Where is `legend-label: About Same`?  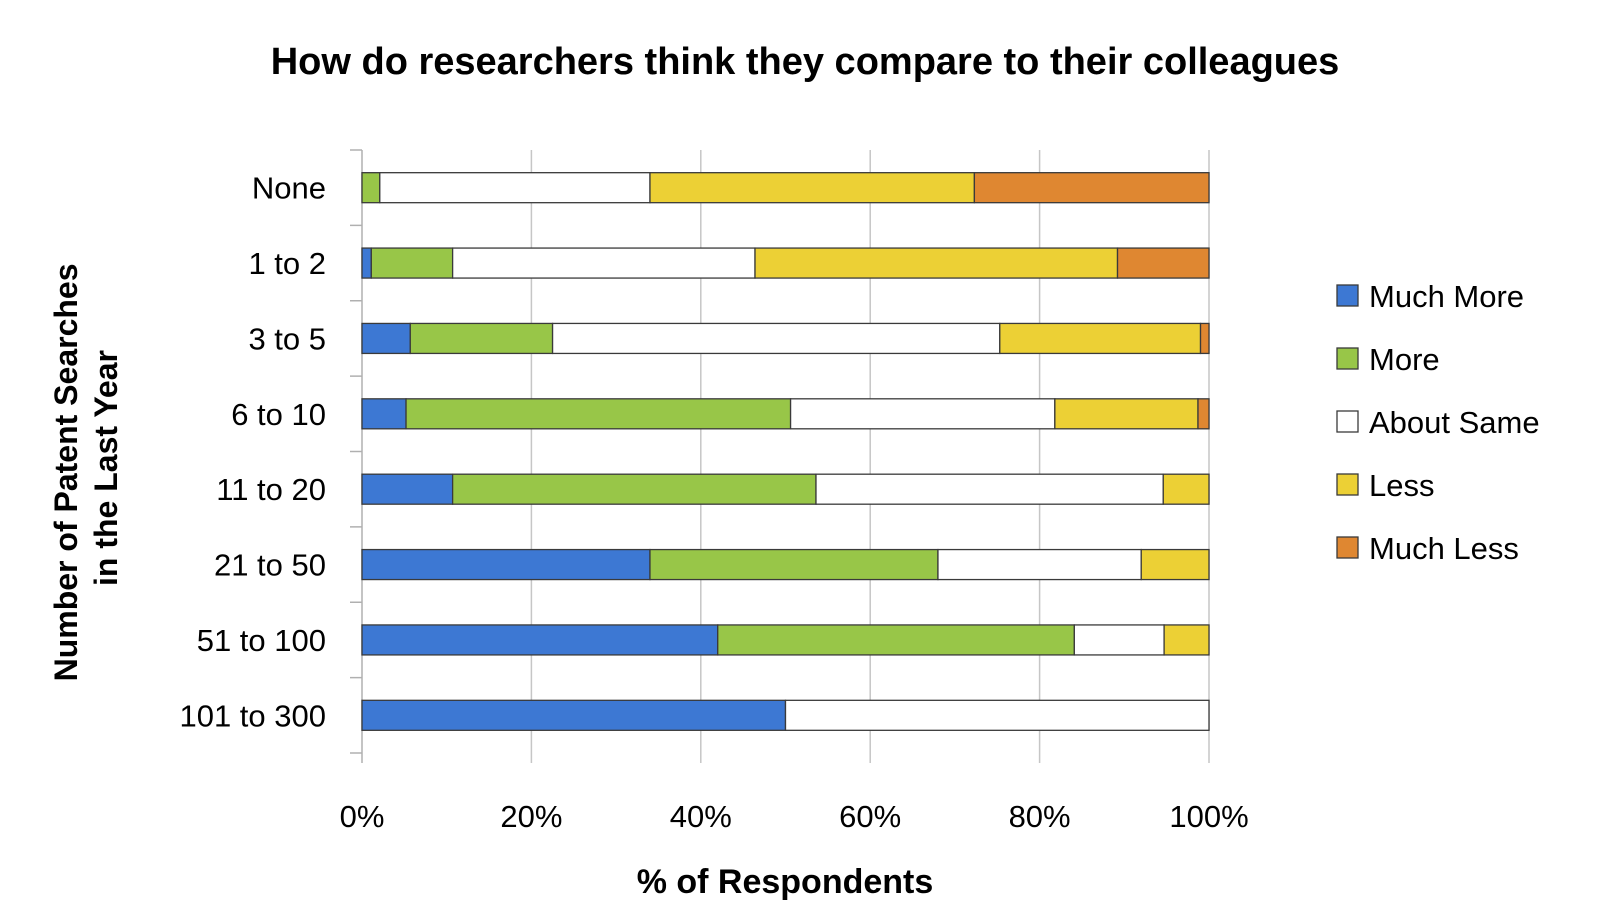 legend-label: About Same is located at coordinates (1454, 422).